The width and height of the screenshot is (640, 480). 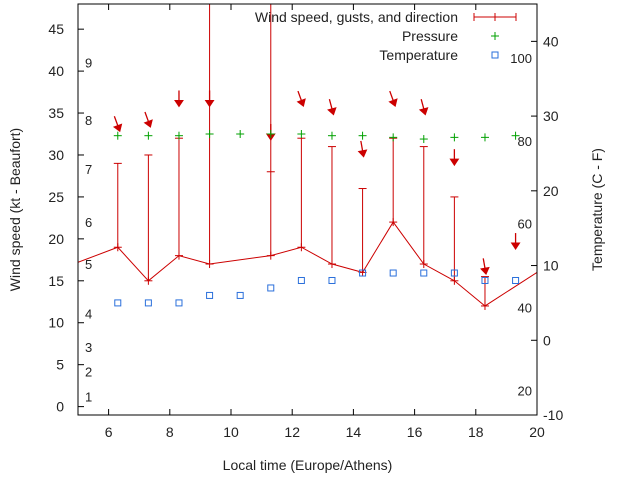 I want to click on beaufort-label: 9, so click(x=88, y=63).